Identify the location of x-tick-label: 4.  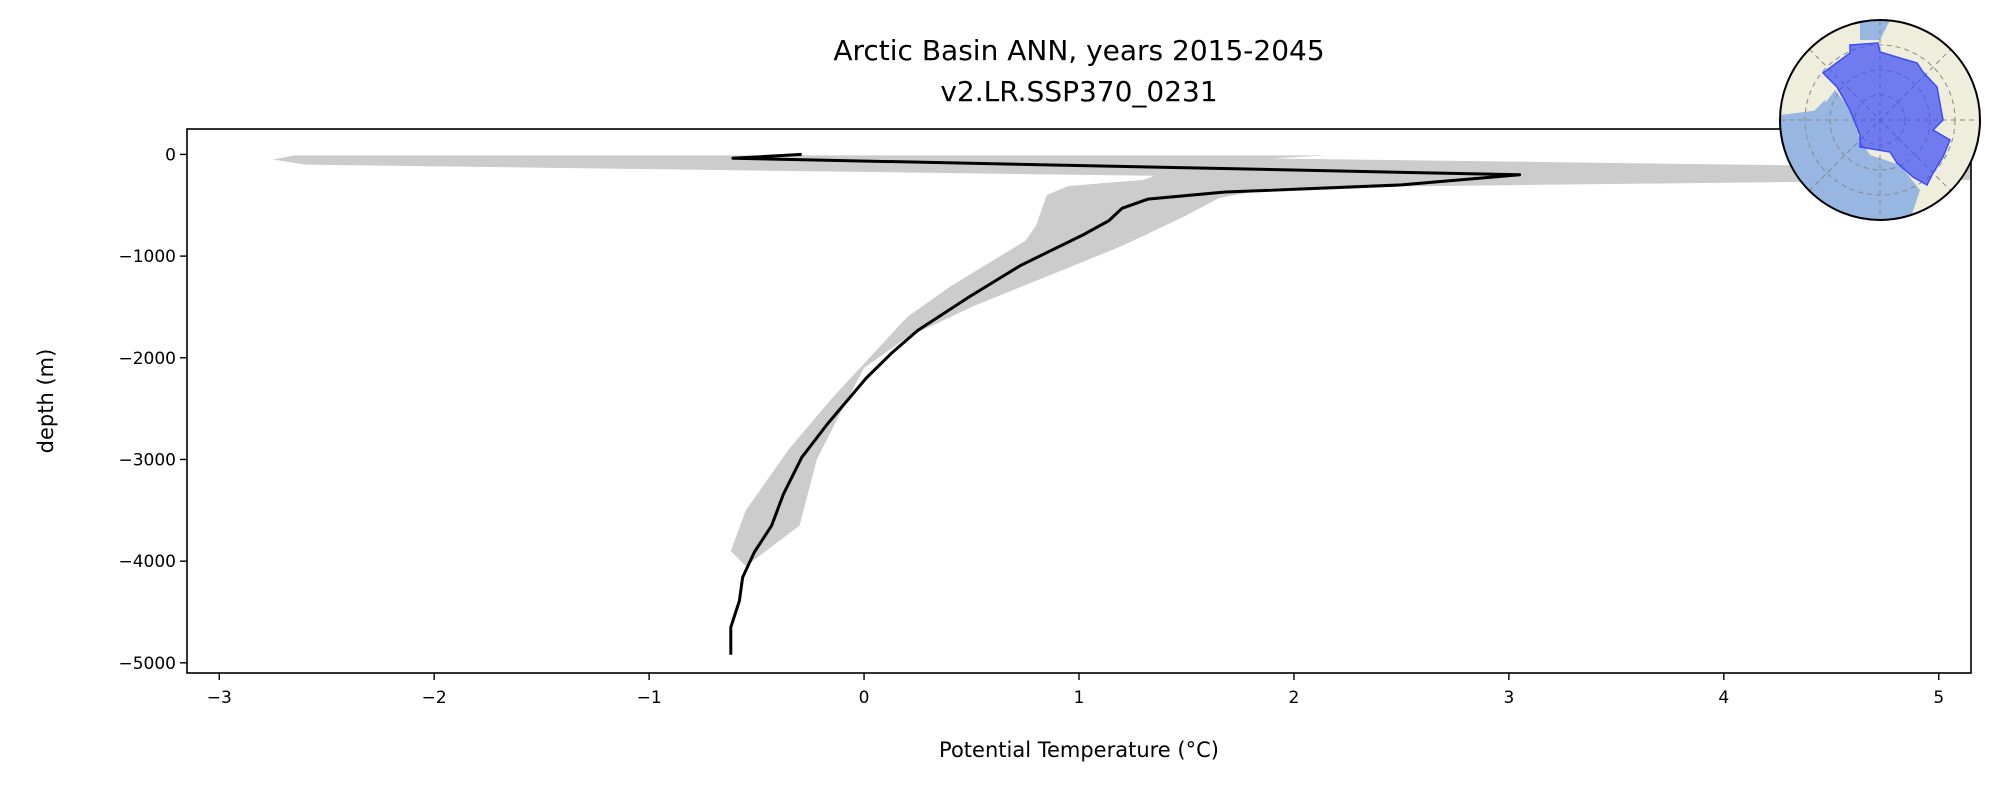
(1723, 698).